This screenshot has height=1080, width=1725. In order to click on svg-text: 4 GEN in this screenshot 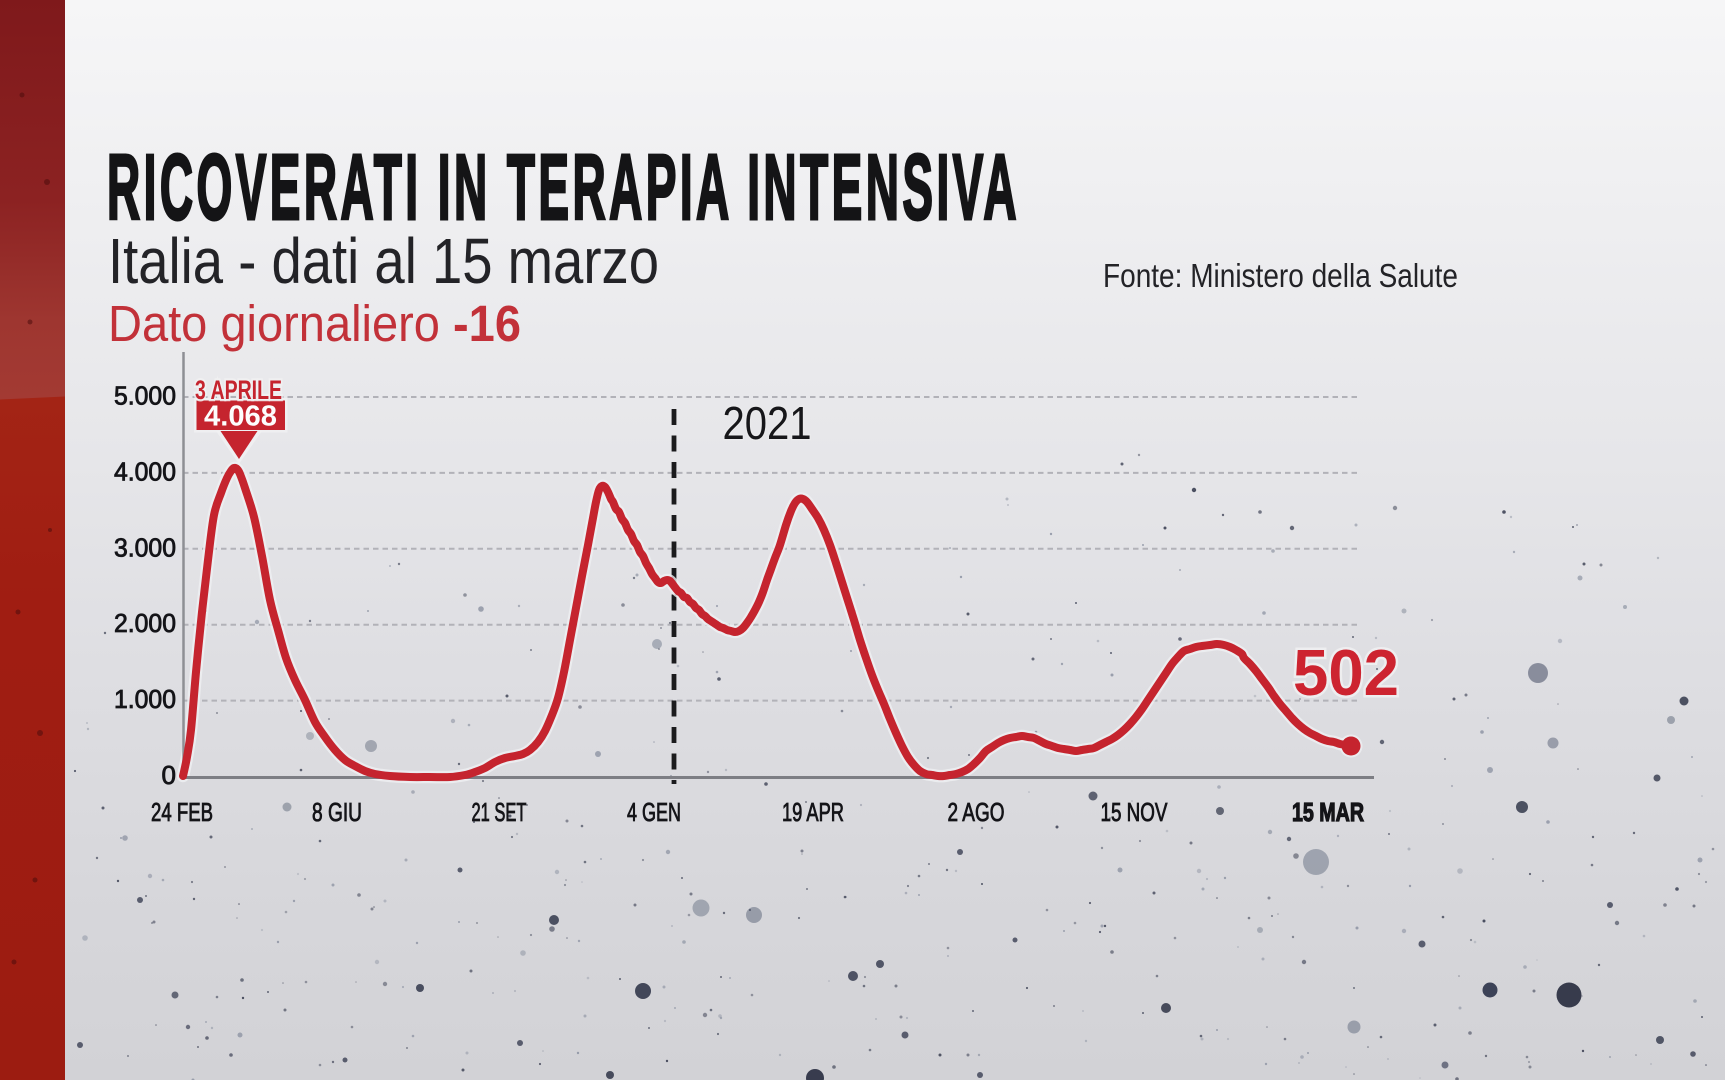, I will do `click(654, 813)`.